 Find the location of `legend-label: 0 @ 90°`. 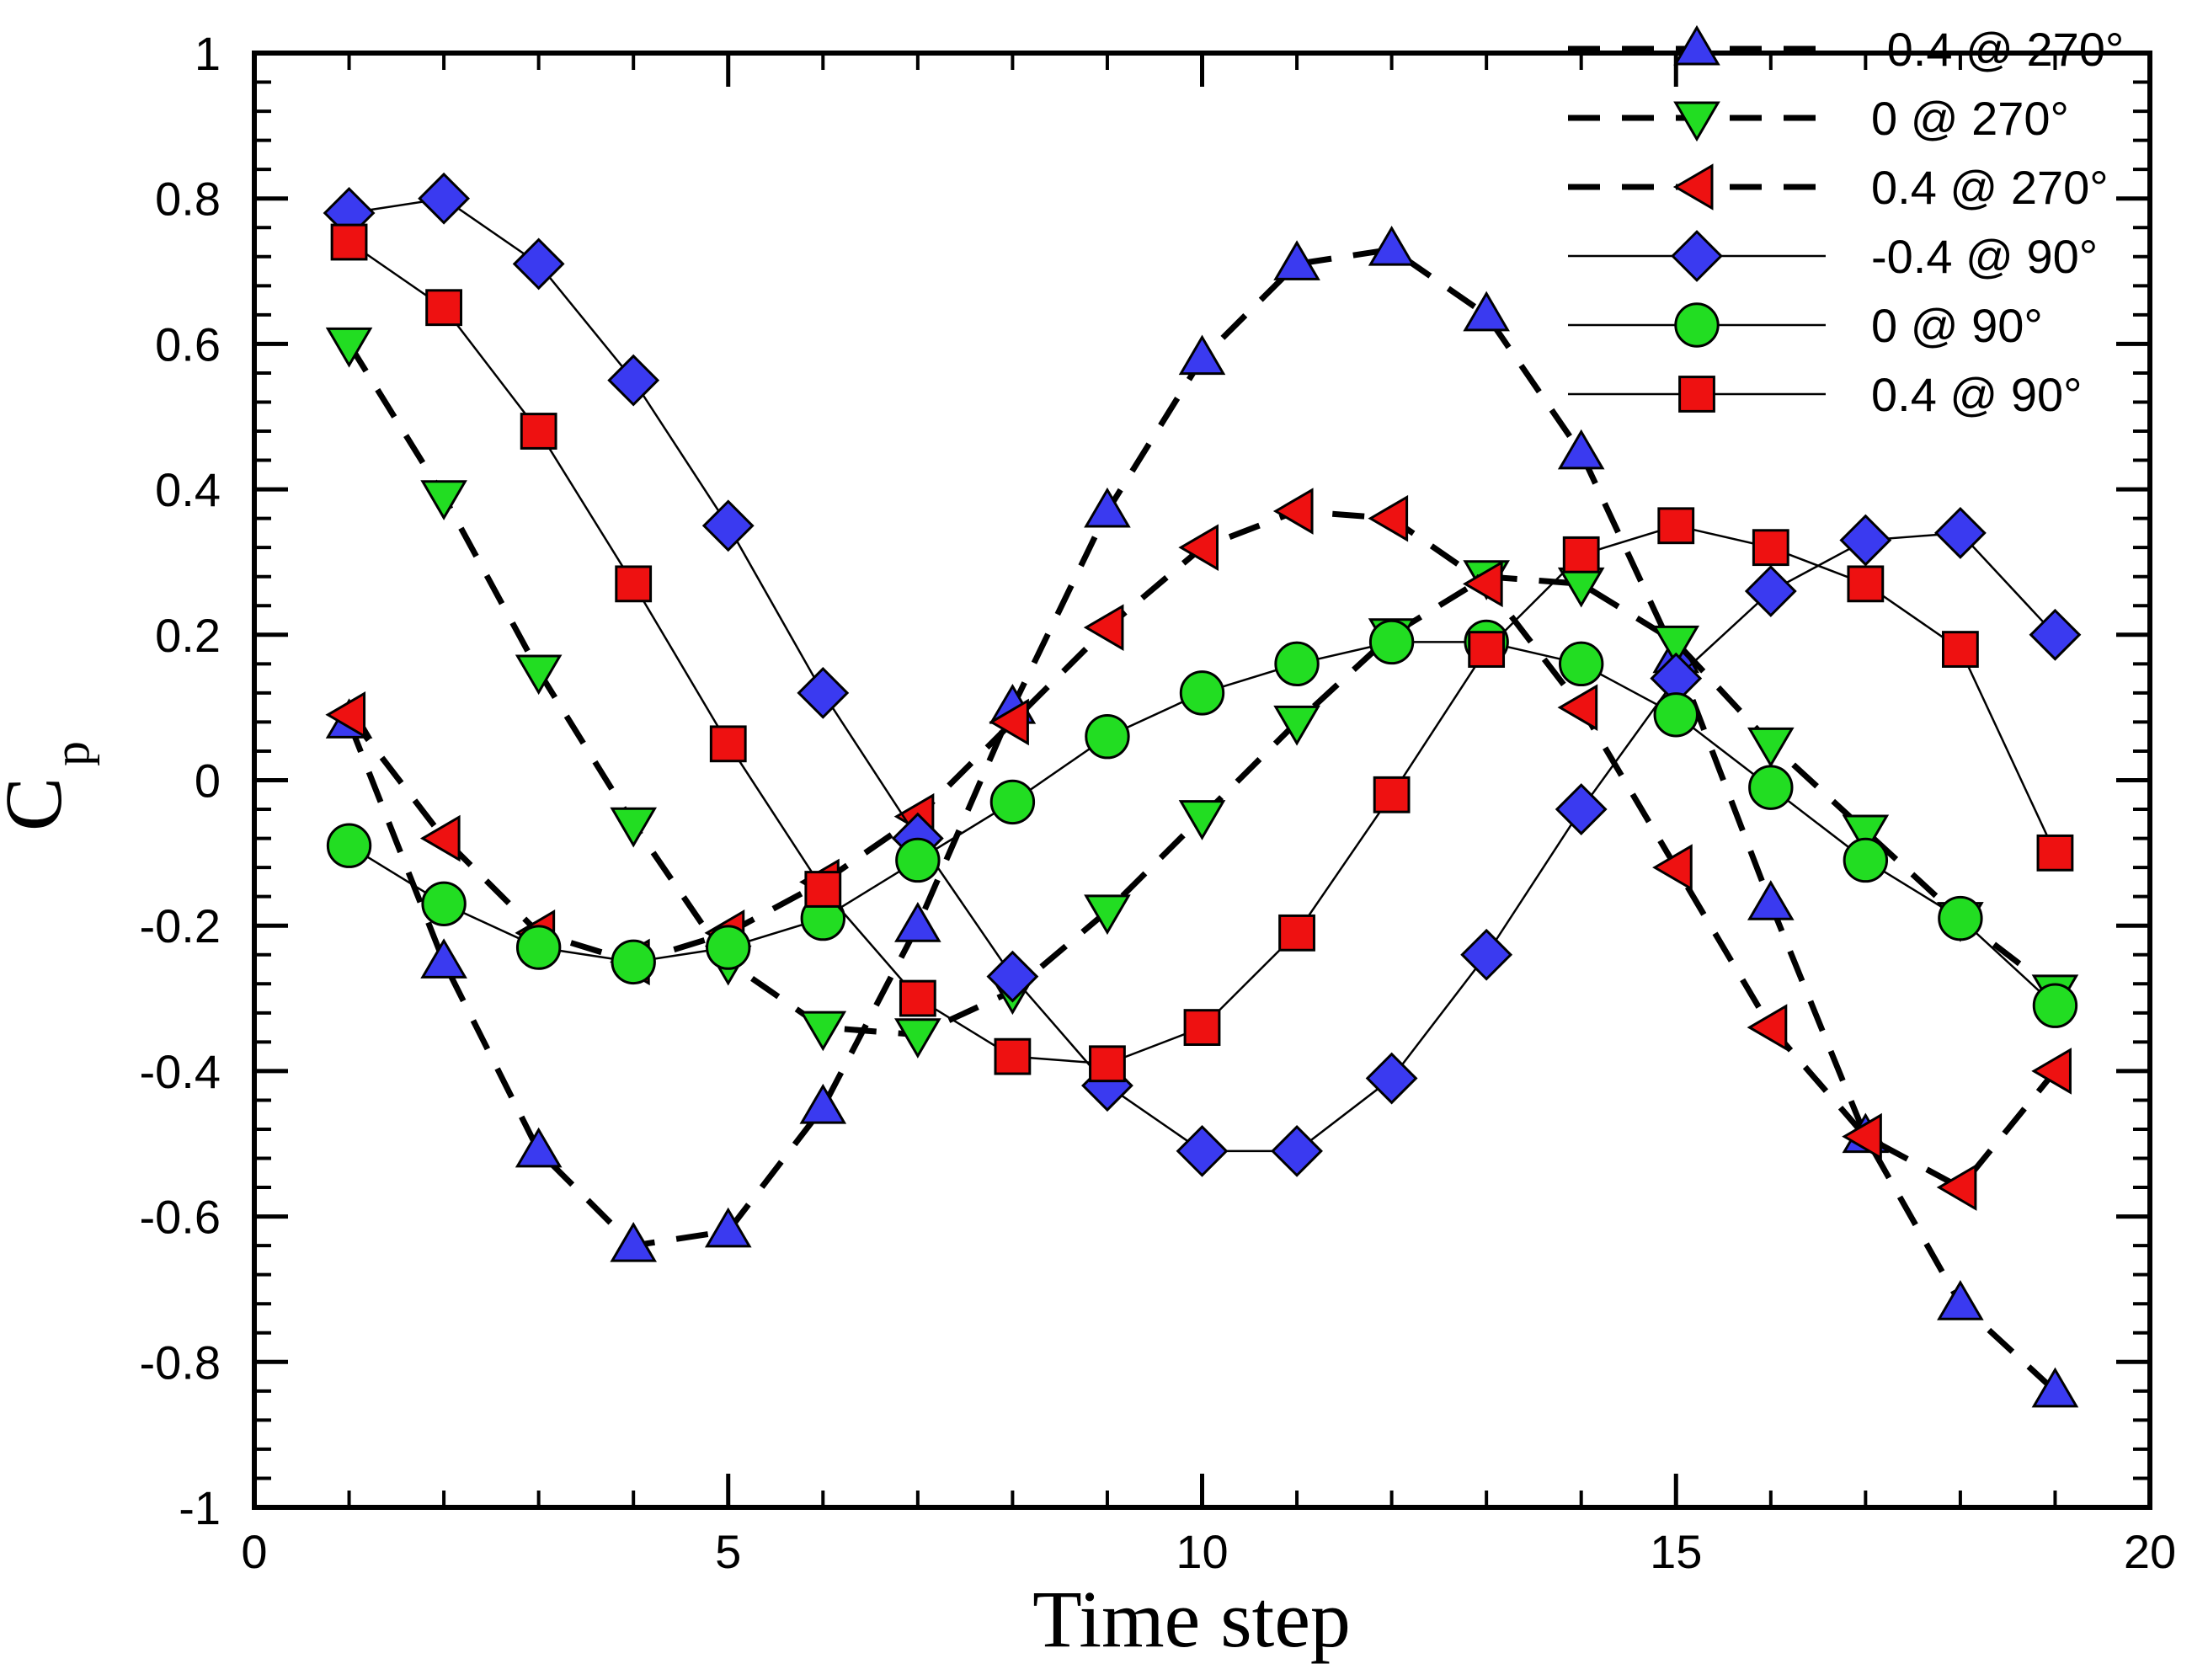

legend-label: 0 @ 90° is located at coordinates (1957, 325).